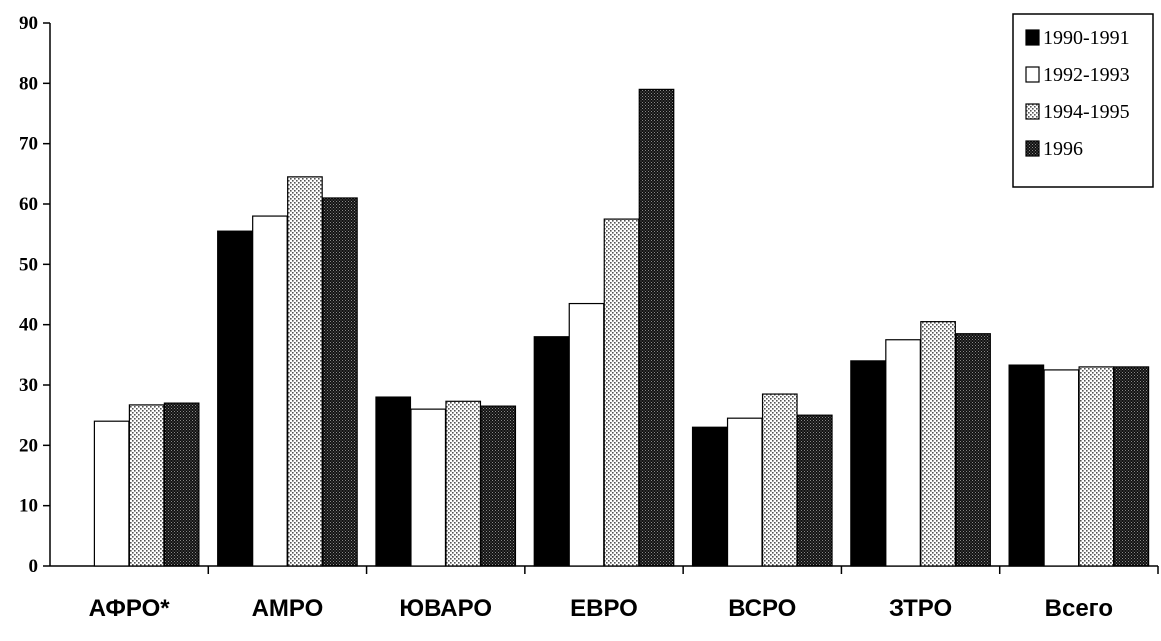  What do you see at coordinates (445, 608) in the screenshot?
I see `x-tick-label: ЮВАРО` at bounding box center [445, 608].